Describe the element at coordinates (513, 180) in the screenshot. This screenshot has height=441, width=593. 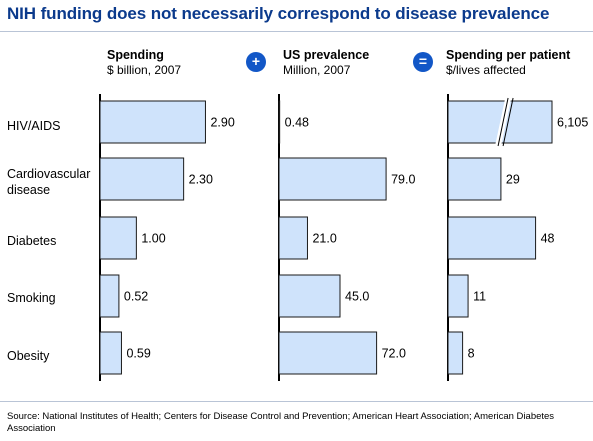
I see `data-label: 29` at that location.